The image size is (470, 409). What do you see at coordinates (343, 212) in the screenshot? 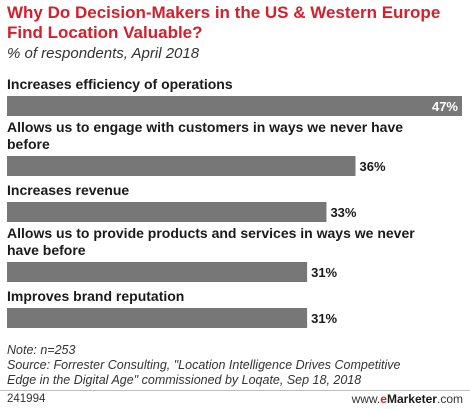
I see `value-label: 33%` at bounding box center [343, 212].